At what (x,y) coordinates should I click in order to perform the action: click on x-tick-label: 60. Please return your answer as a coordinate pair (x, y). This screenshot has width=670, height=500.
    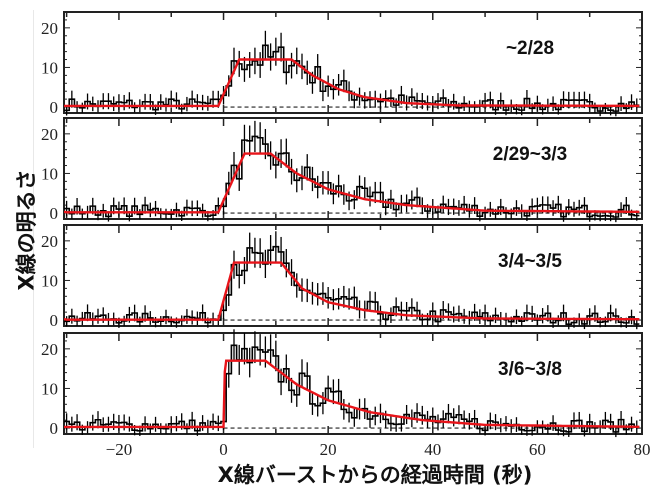
    Looking at the image, I should click on (537, 449).